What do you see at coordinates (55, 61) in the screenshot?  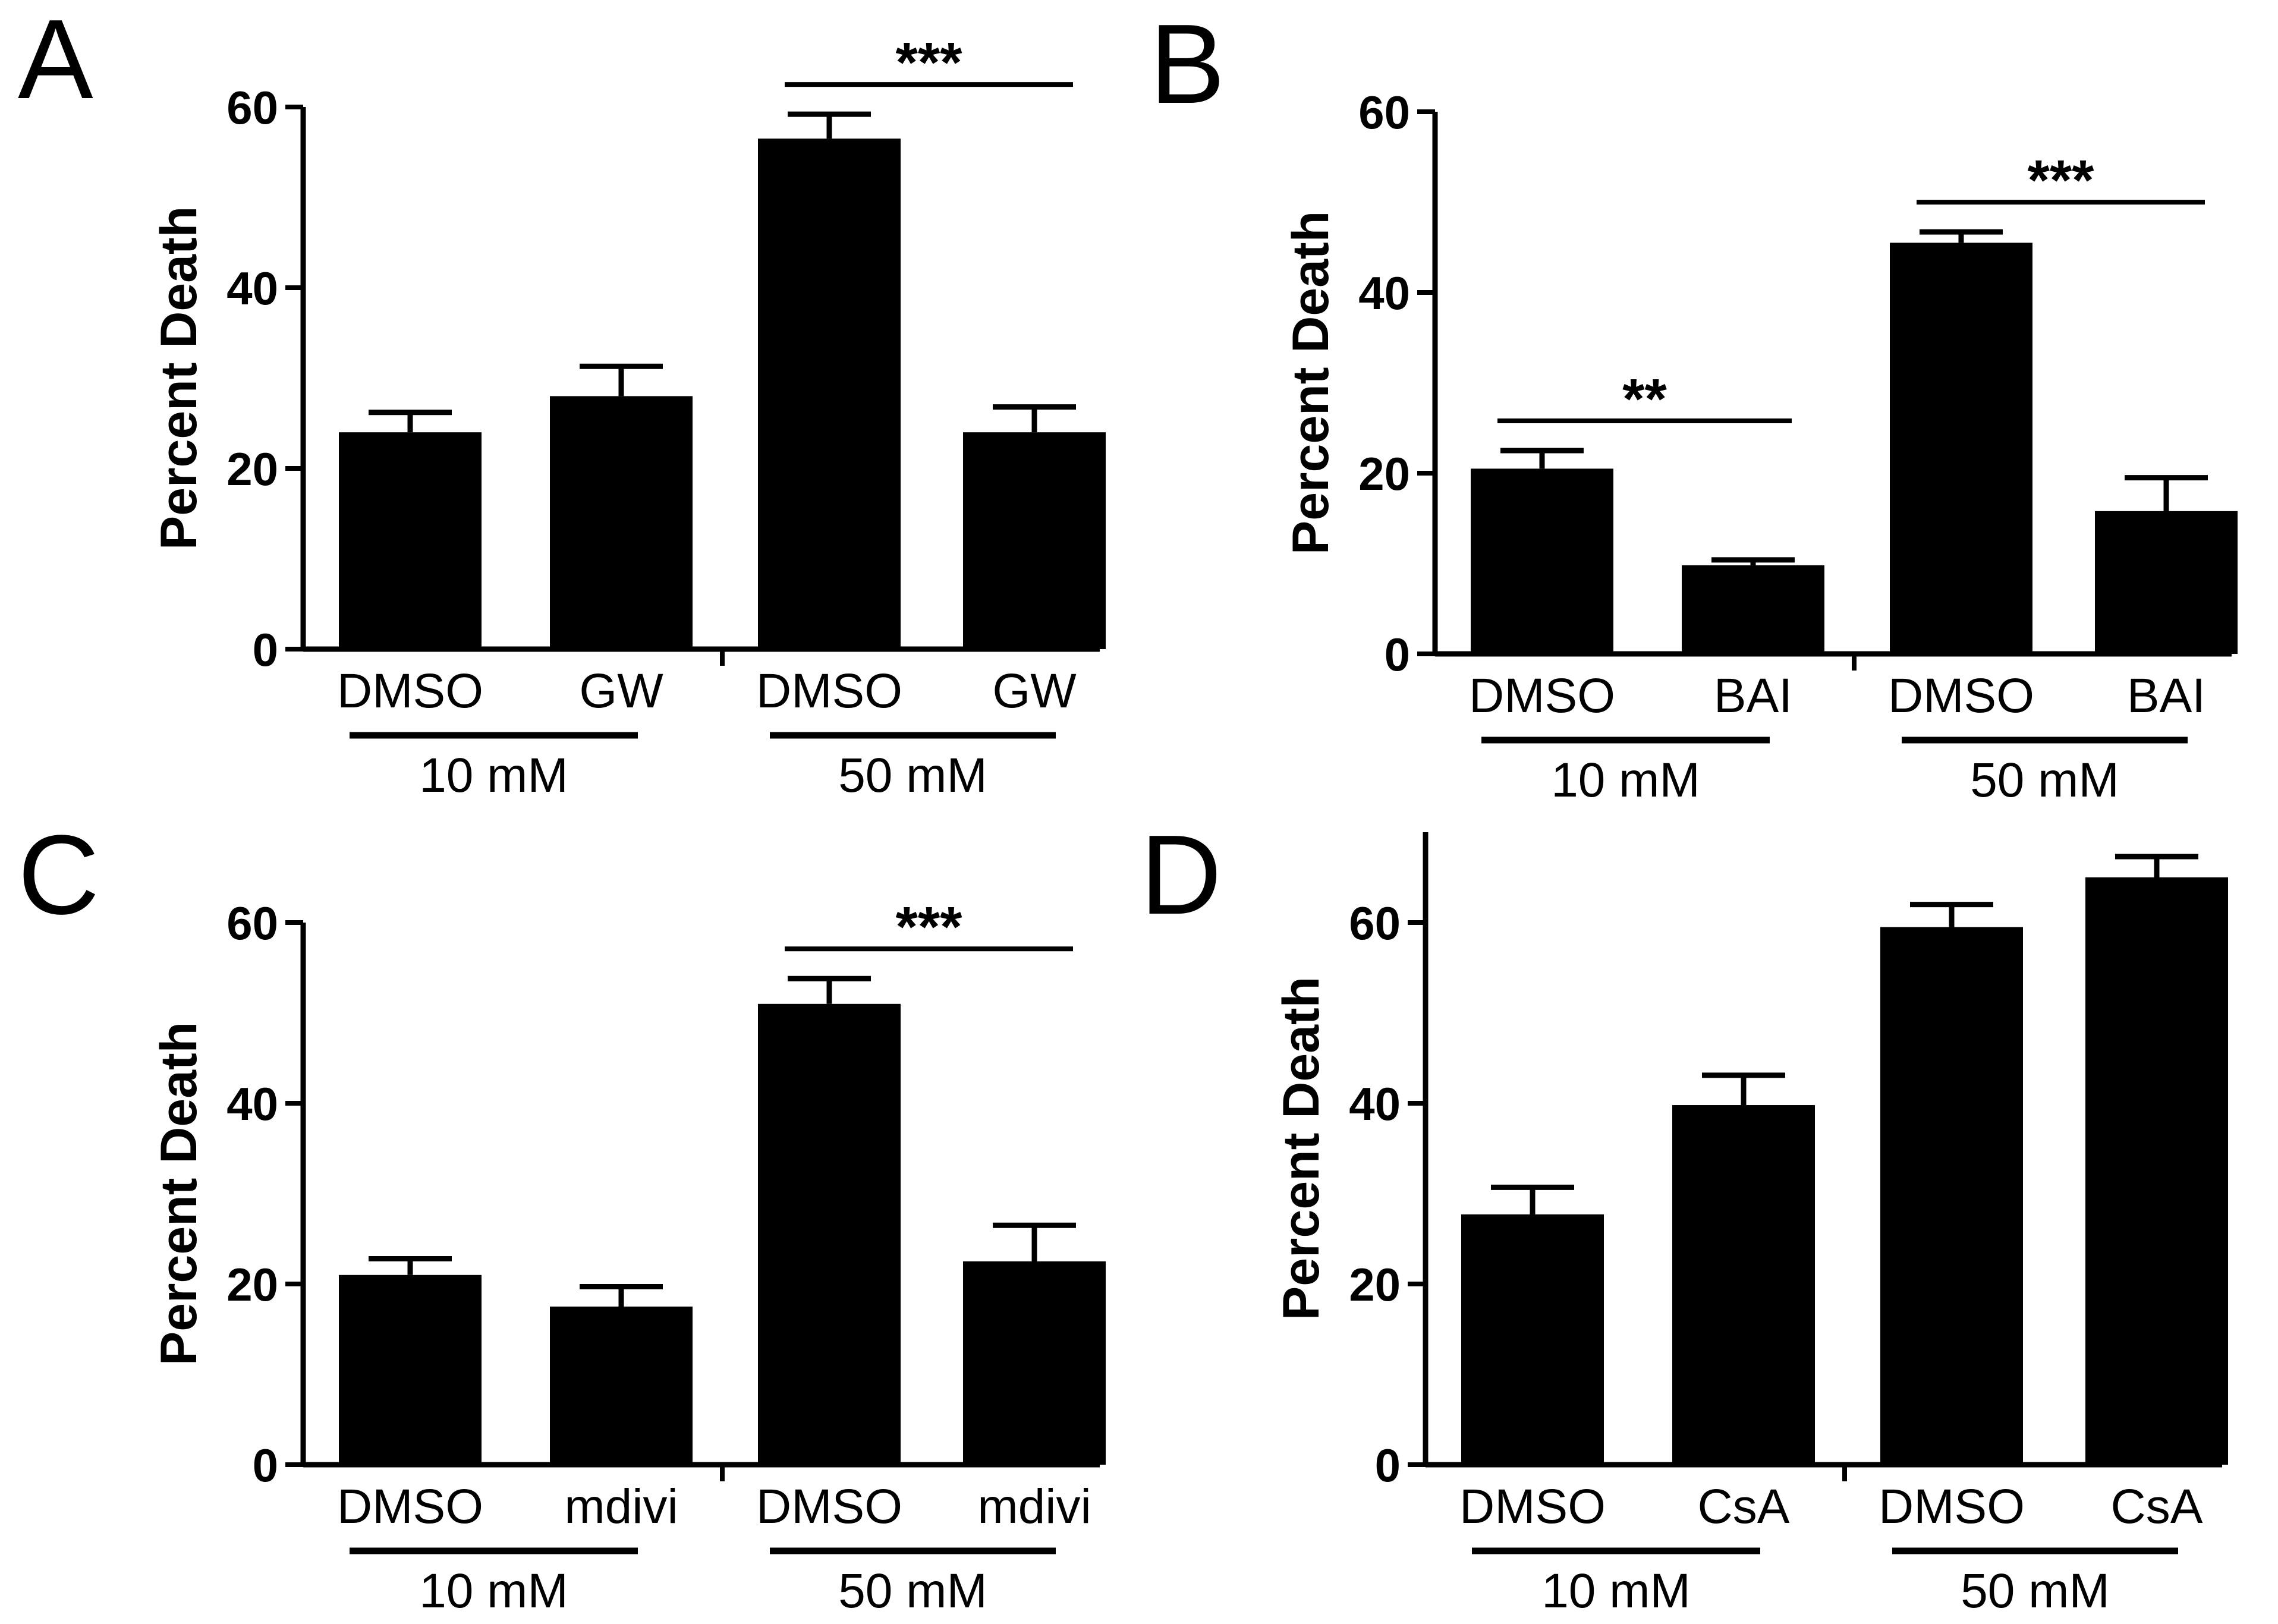 I see `panel-label: A` at bounding box center [55, 61].